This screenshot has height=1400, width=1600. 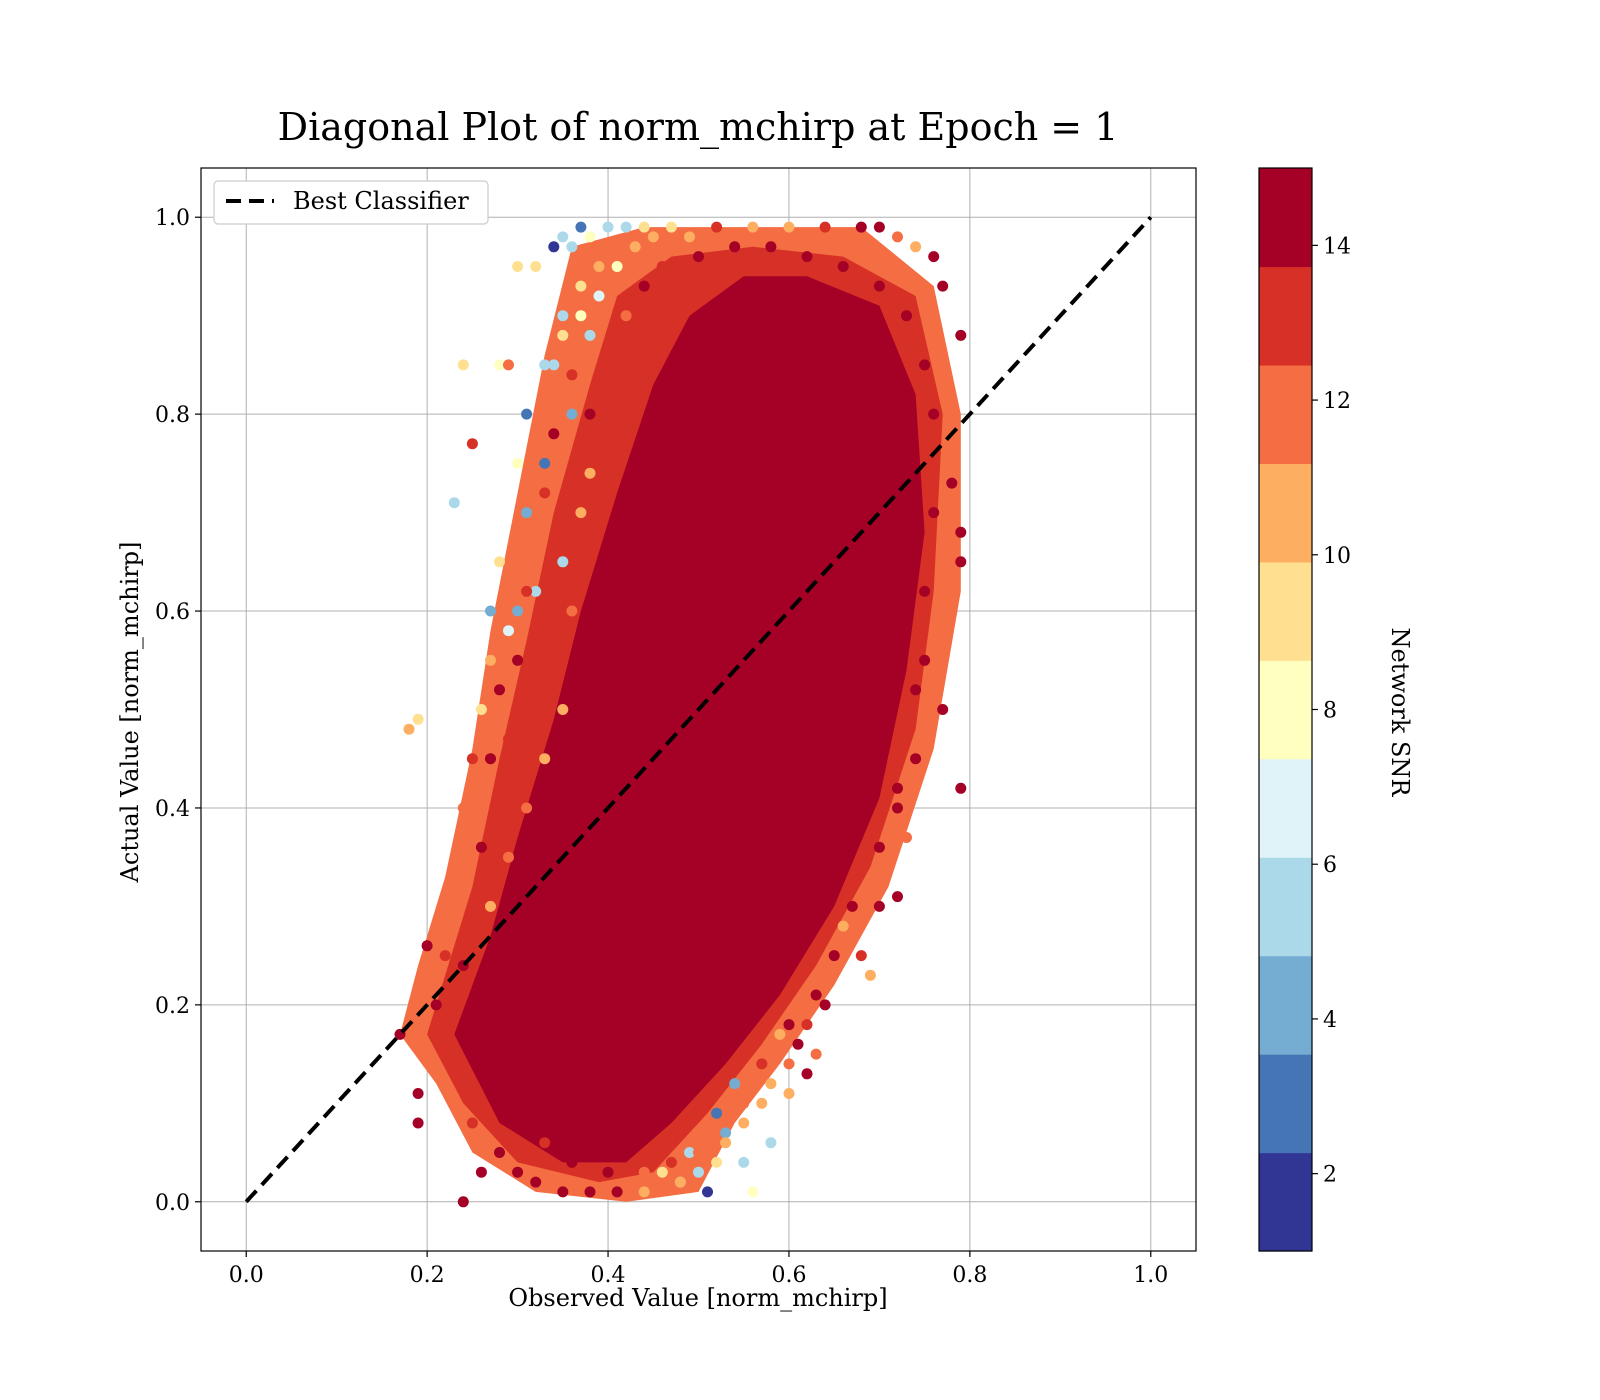 I want to click on y-tick-label: 0.2, so click(x=172, y=1006).